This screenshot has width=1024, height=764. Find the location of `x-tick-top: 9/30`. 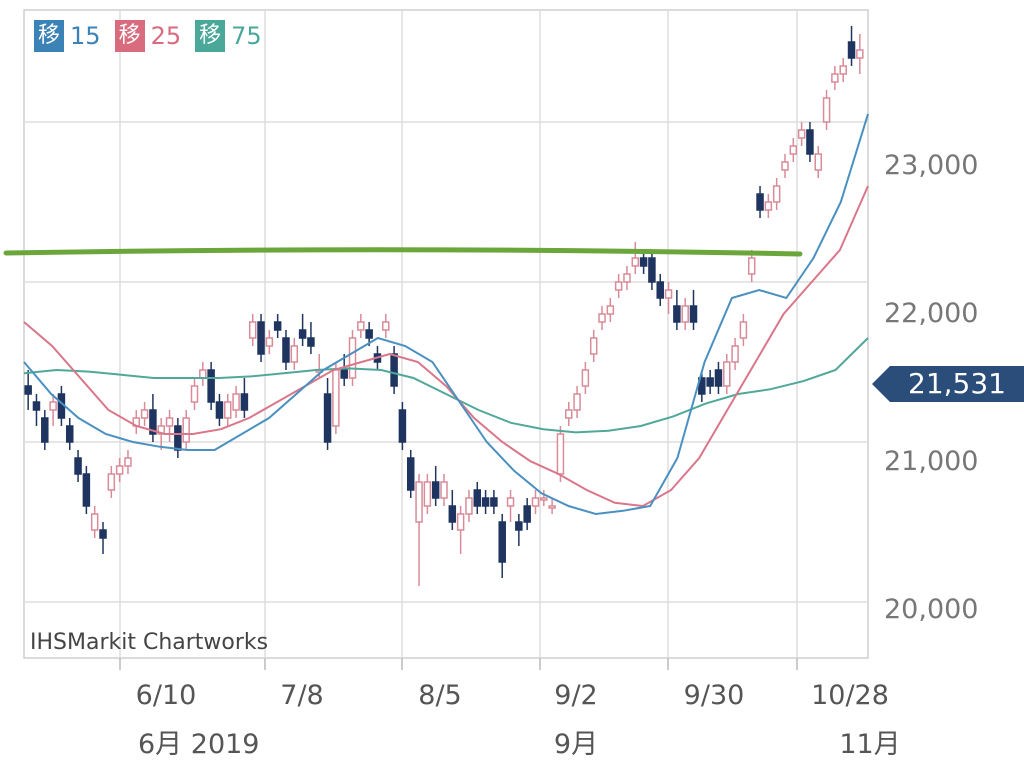

x-tick-top: 9/30 is located at coordinates (714, 695).